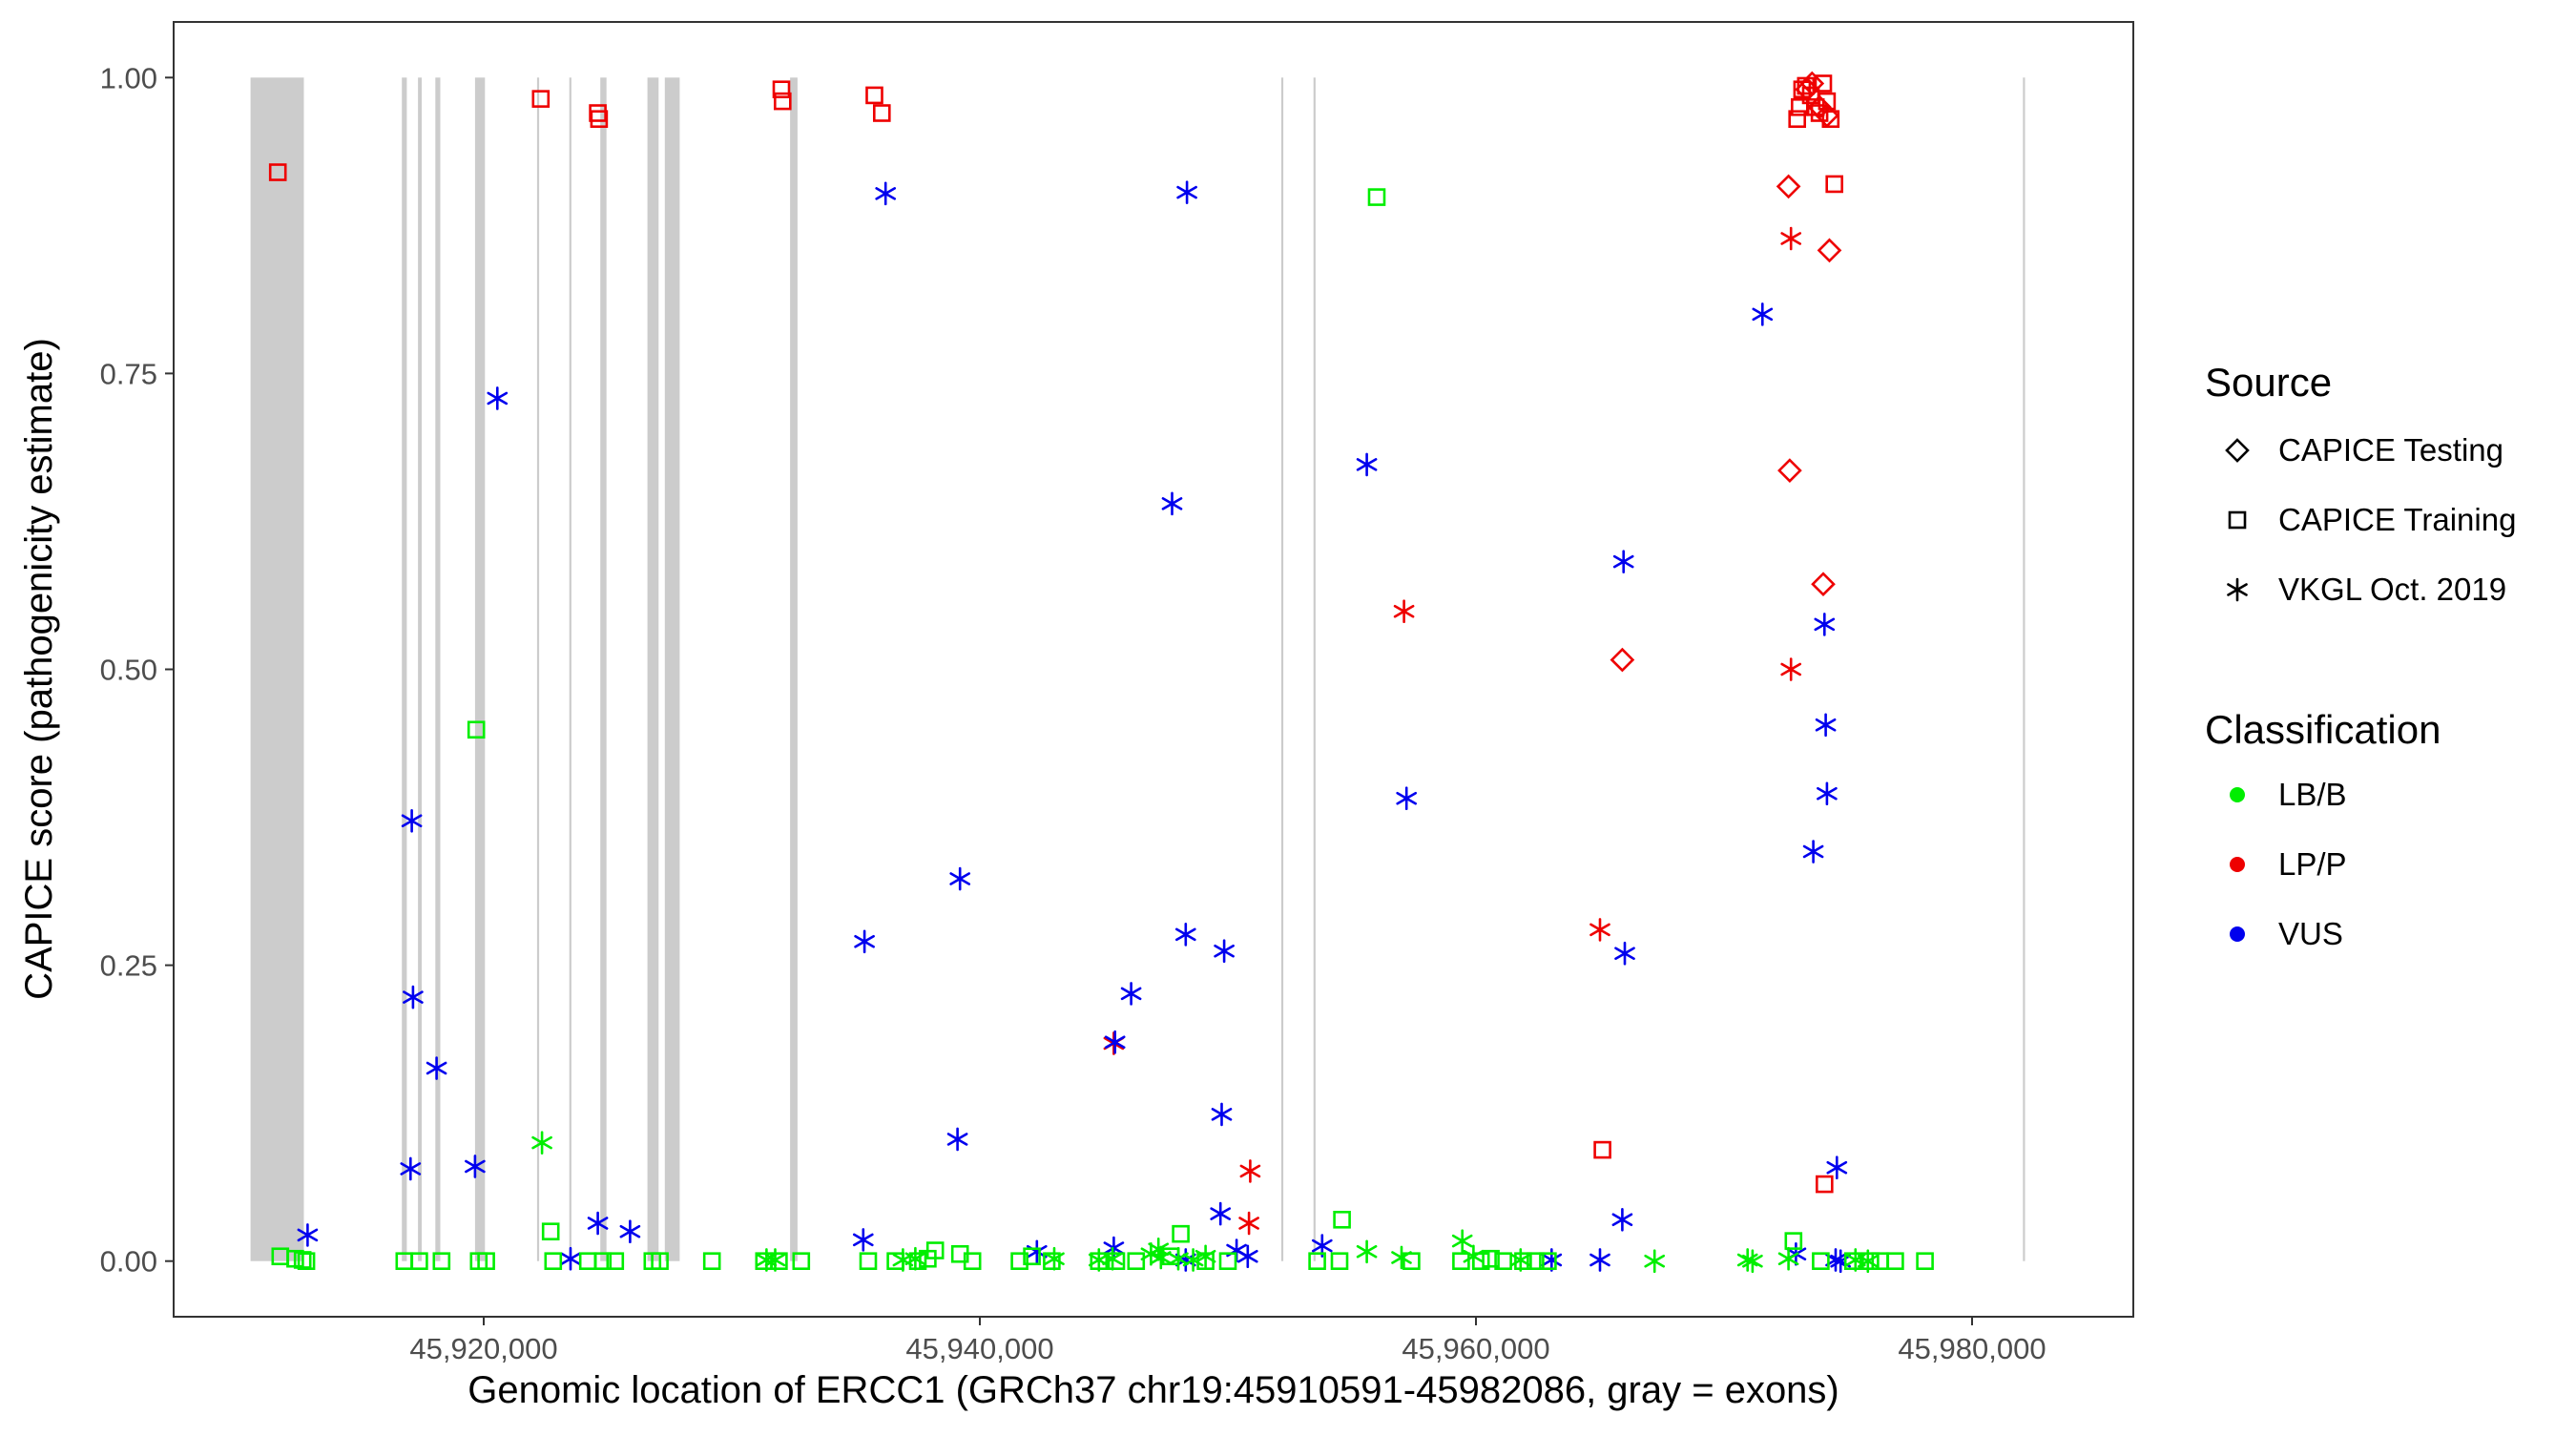  I want to click on legend-class-label: VUS, so click(2310, 933).